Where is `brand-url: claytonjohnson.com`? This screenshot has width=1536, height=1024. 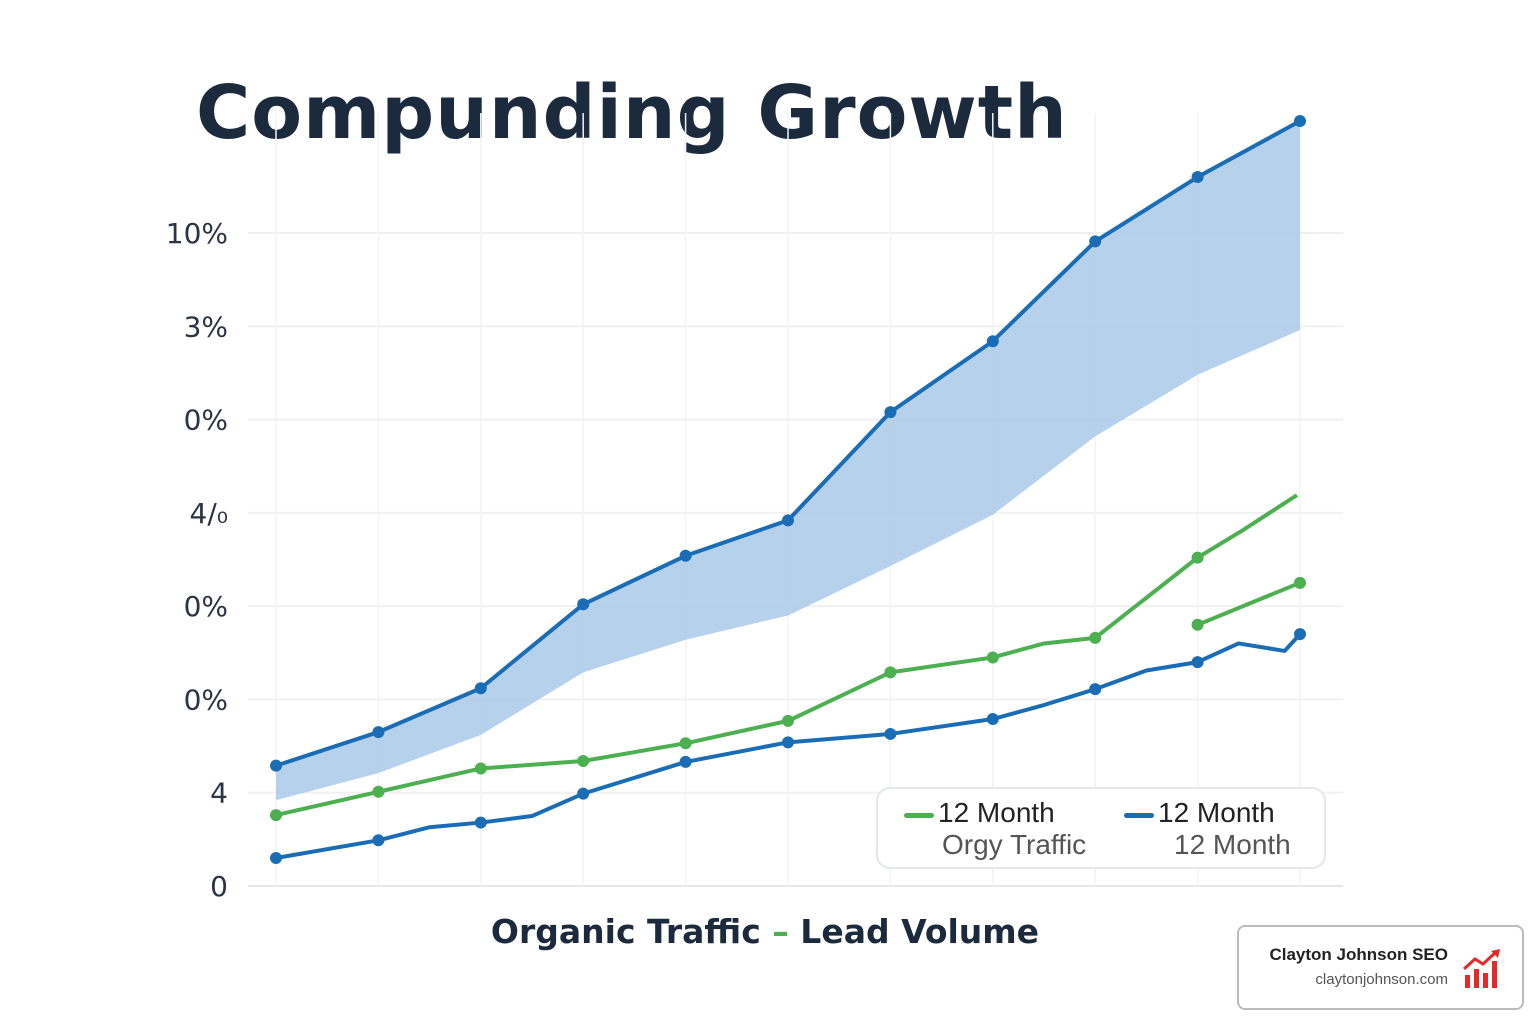 brand-url: claytonjohnson.com is located at coordinates (1381, 979).